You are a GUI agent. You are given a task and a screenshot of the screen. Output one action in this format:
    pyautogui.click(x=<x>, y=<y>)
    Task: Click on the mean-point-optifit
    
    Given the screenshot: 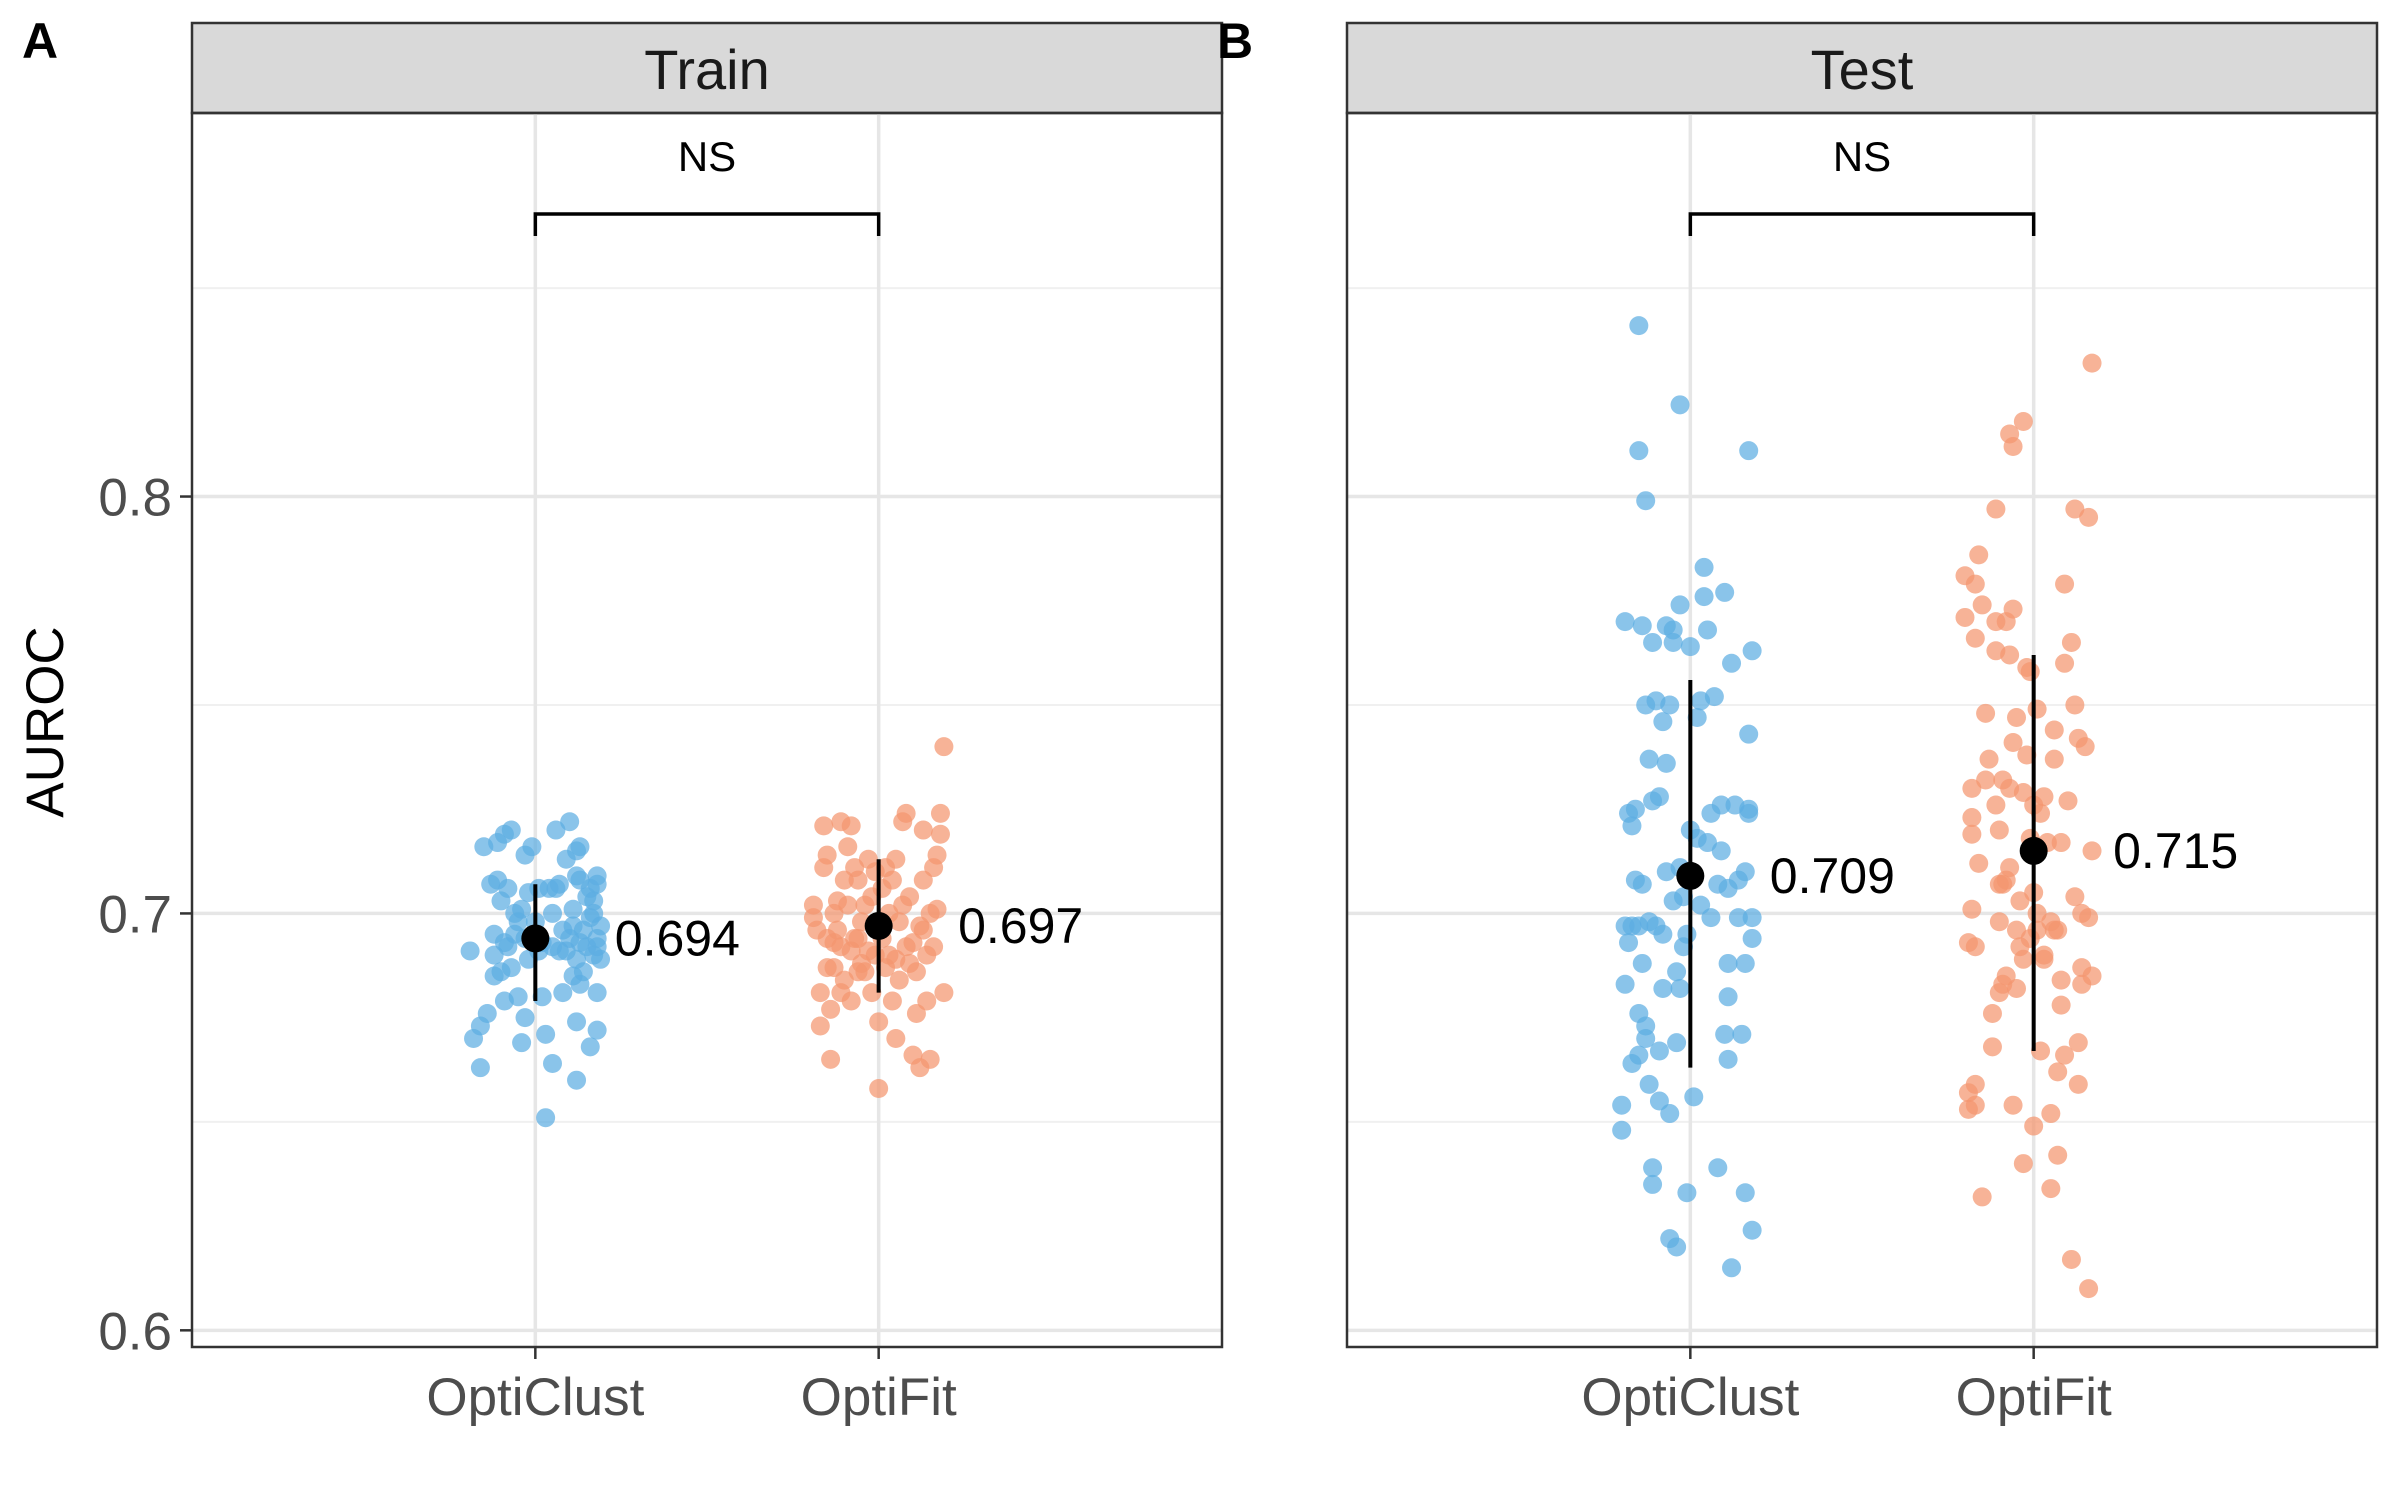 What is the action you would take?
    pyautogui.click(x=878, y=925)
    